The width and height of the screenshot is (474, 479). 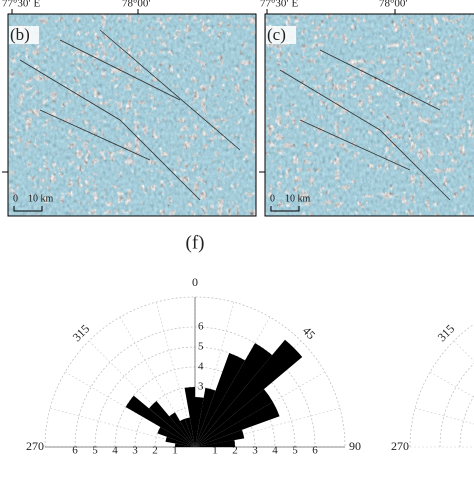 What do you see at coordinates (276, 34) in the screenshot?
I see `panel-label: (c)` at bounding box center [276, 34].